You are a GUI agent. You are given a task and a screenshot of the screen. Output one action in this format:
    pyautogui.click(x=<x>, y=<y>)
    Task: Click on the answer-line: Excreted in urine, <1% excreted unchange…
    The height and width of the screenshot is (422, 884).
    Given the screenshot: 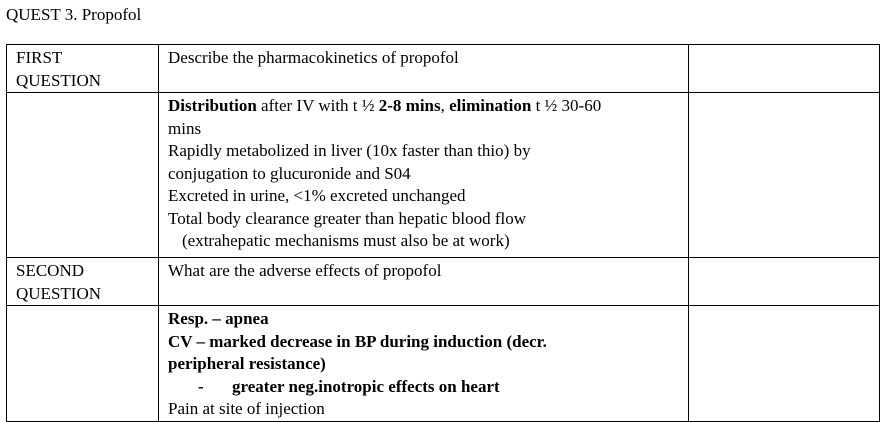 What is the action you would take?
    pyautogui.click(x=317, y=195)
    